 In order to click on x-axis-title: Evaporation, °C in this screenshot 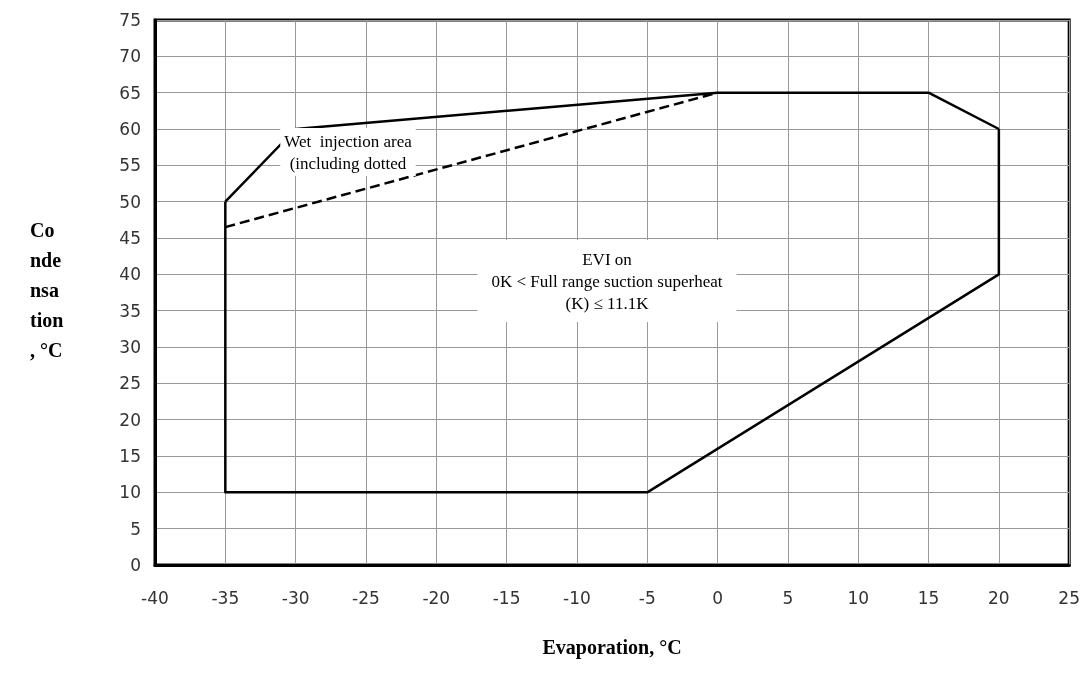, I will do `click(612, 647)`.